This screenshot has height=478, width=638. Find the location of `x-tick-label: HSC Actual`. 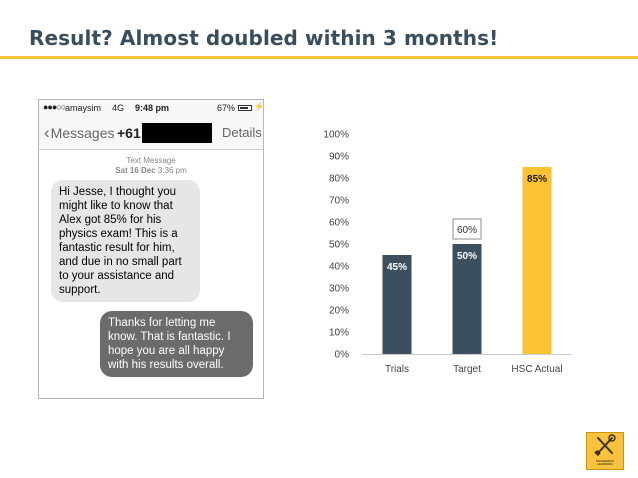

x-tick-label: HSC Actual is located at coordinates (536, 369).